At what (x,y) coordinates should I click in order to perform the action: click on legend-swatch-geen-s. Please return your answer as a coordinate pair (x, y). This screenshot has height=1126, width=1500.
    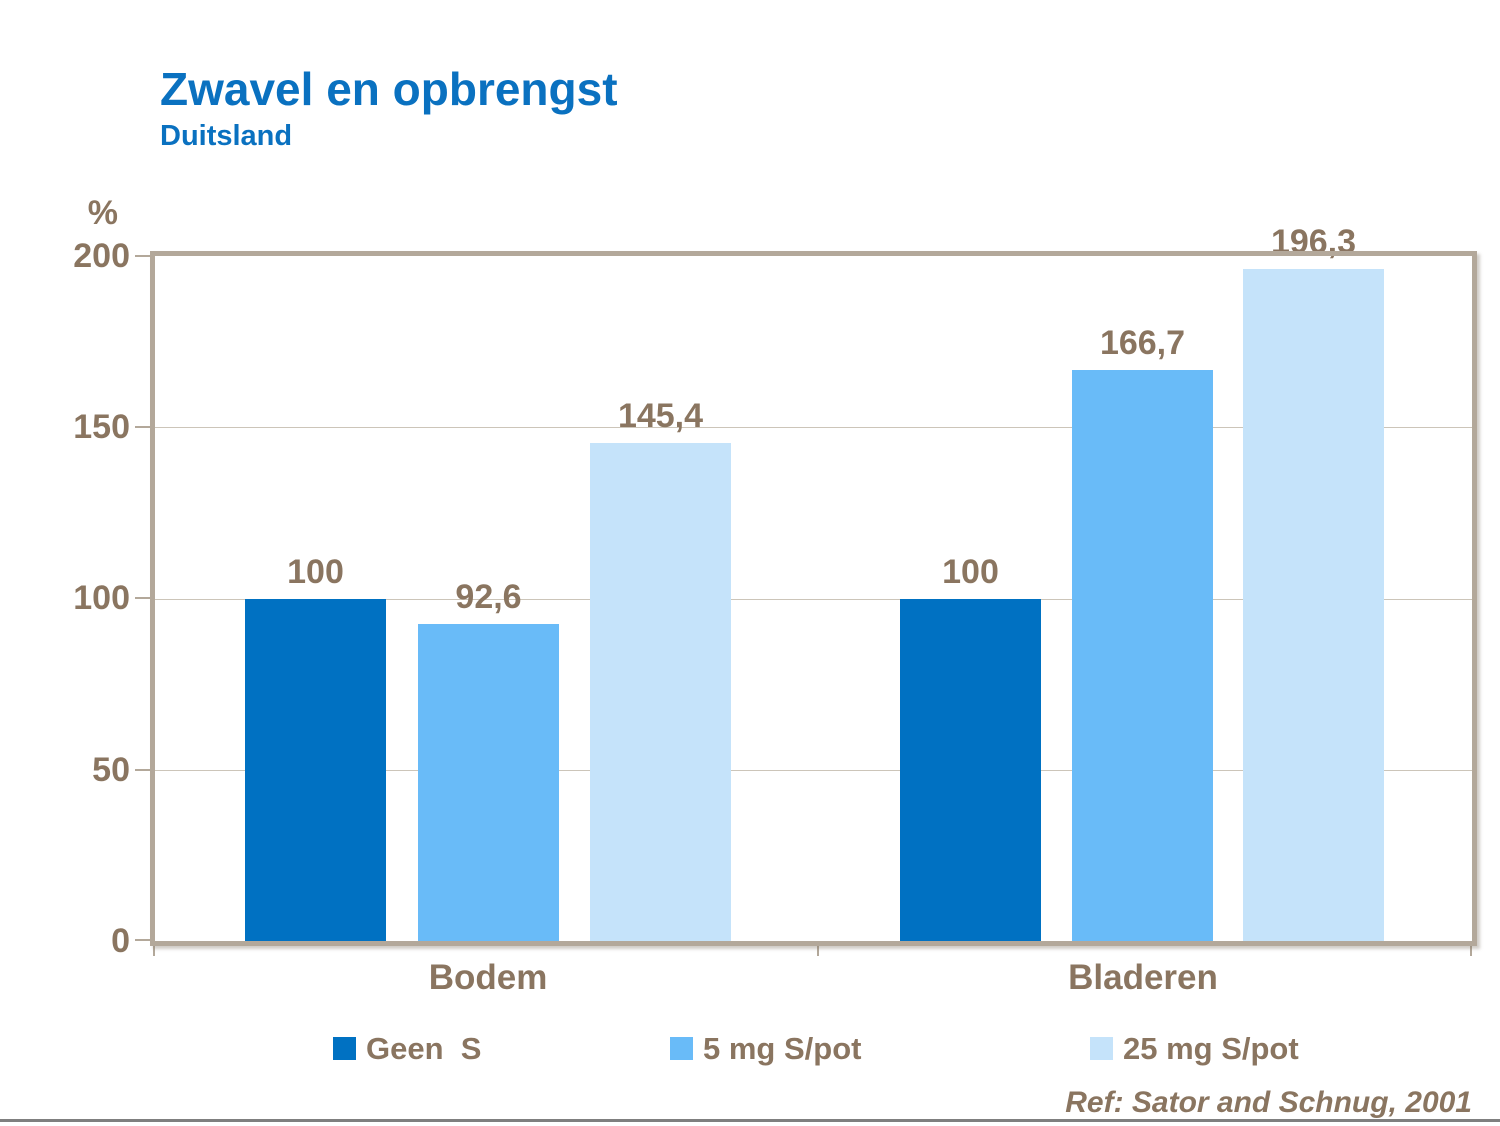
    Looking at the image, I should click on (344, 1048).